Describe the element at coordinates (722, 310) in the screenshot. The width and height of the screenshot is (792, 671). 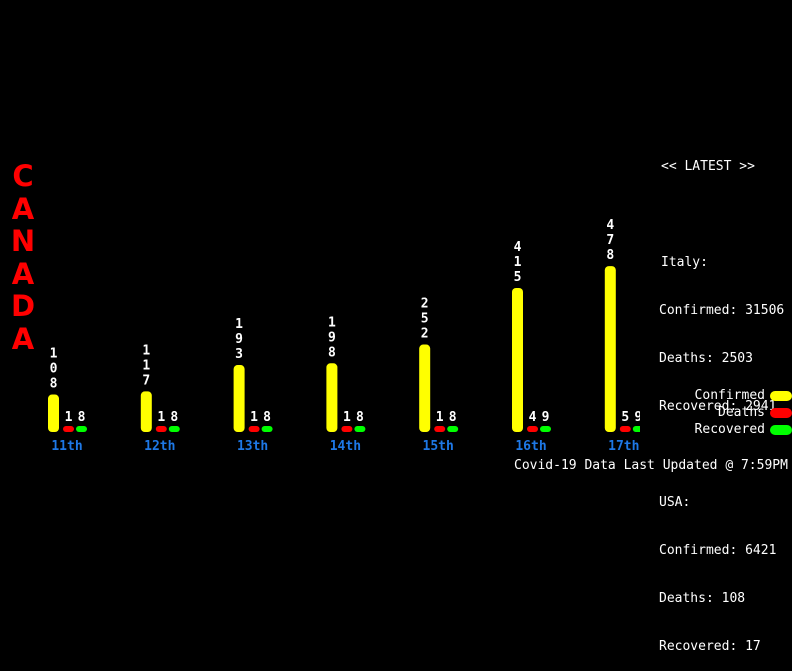
I see `latest-confirmed: Confirmed: 31506` at that location.